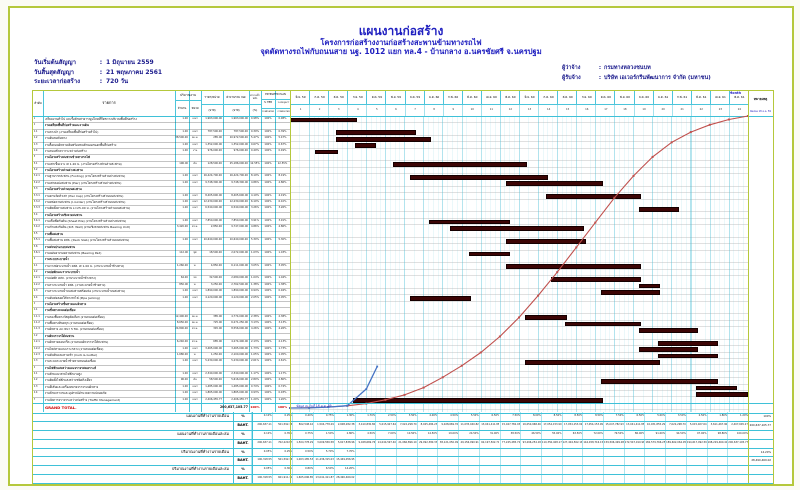  Describe the element at coordinates (281, 443) in the screenshot. I see `summary-value: 702,229.87` at that location.